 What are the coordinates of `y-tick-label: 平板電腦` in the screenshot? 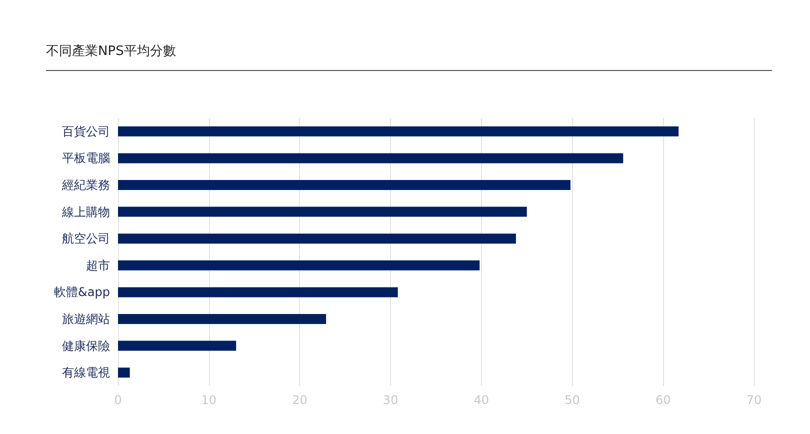 It's located at (86, 158).